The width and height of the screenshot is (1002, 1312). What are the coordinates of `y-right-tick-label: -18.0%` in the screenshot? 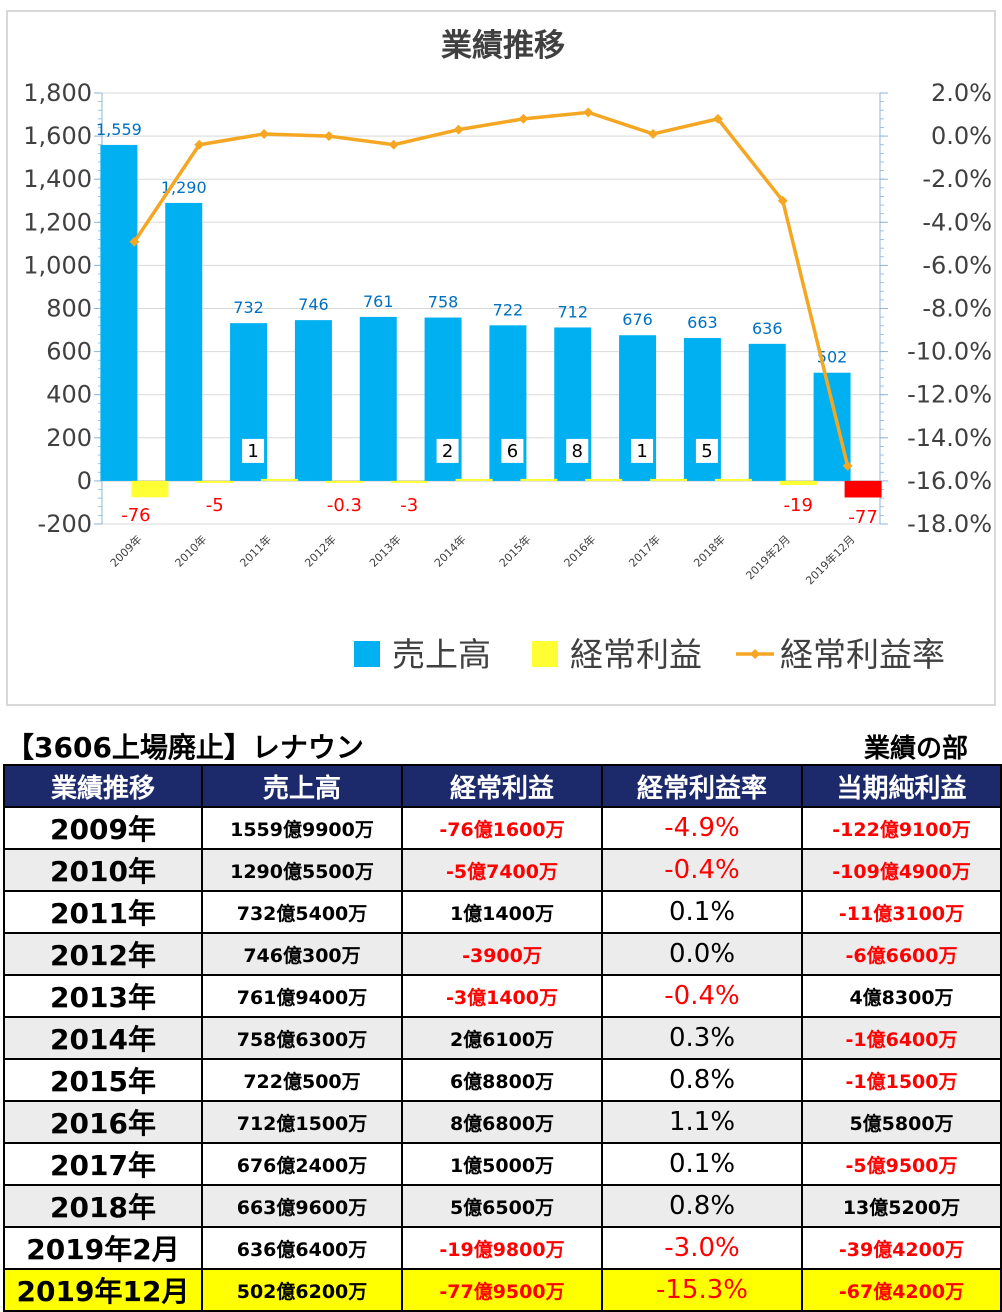 It's located at (949, 524).